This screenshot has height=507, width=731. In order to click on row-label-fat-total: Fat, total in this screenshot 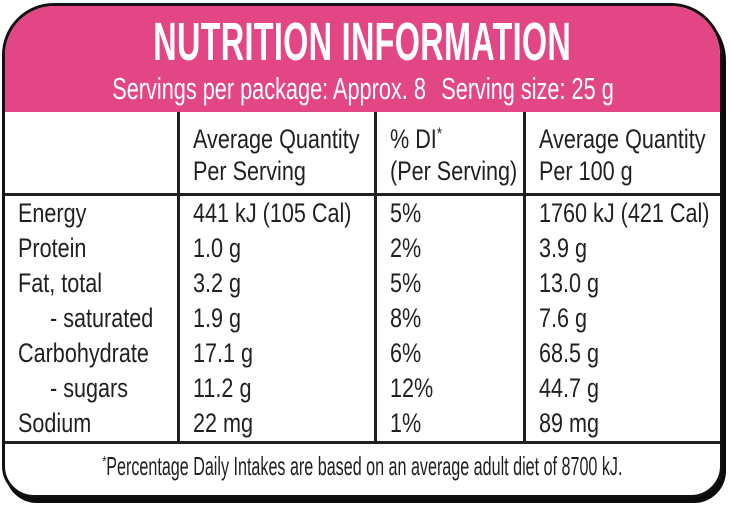, I will do `click(60, 283)`.